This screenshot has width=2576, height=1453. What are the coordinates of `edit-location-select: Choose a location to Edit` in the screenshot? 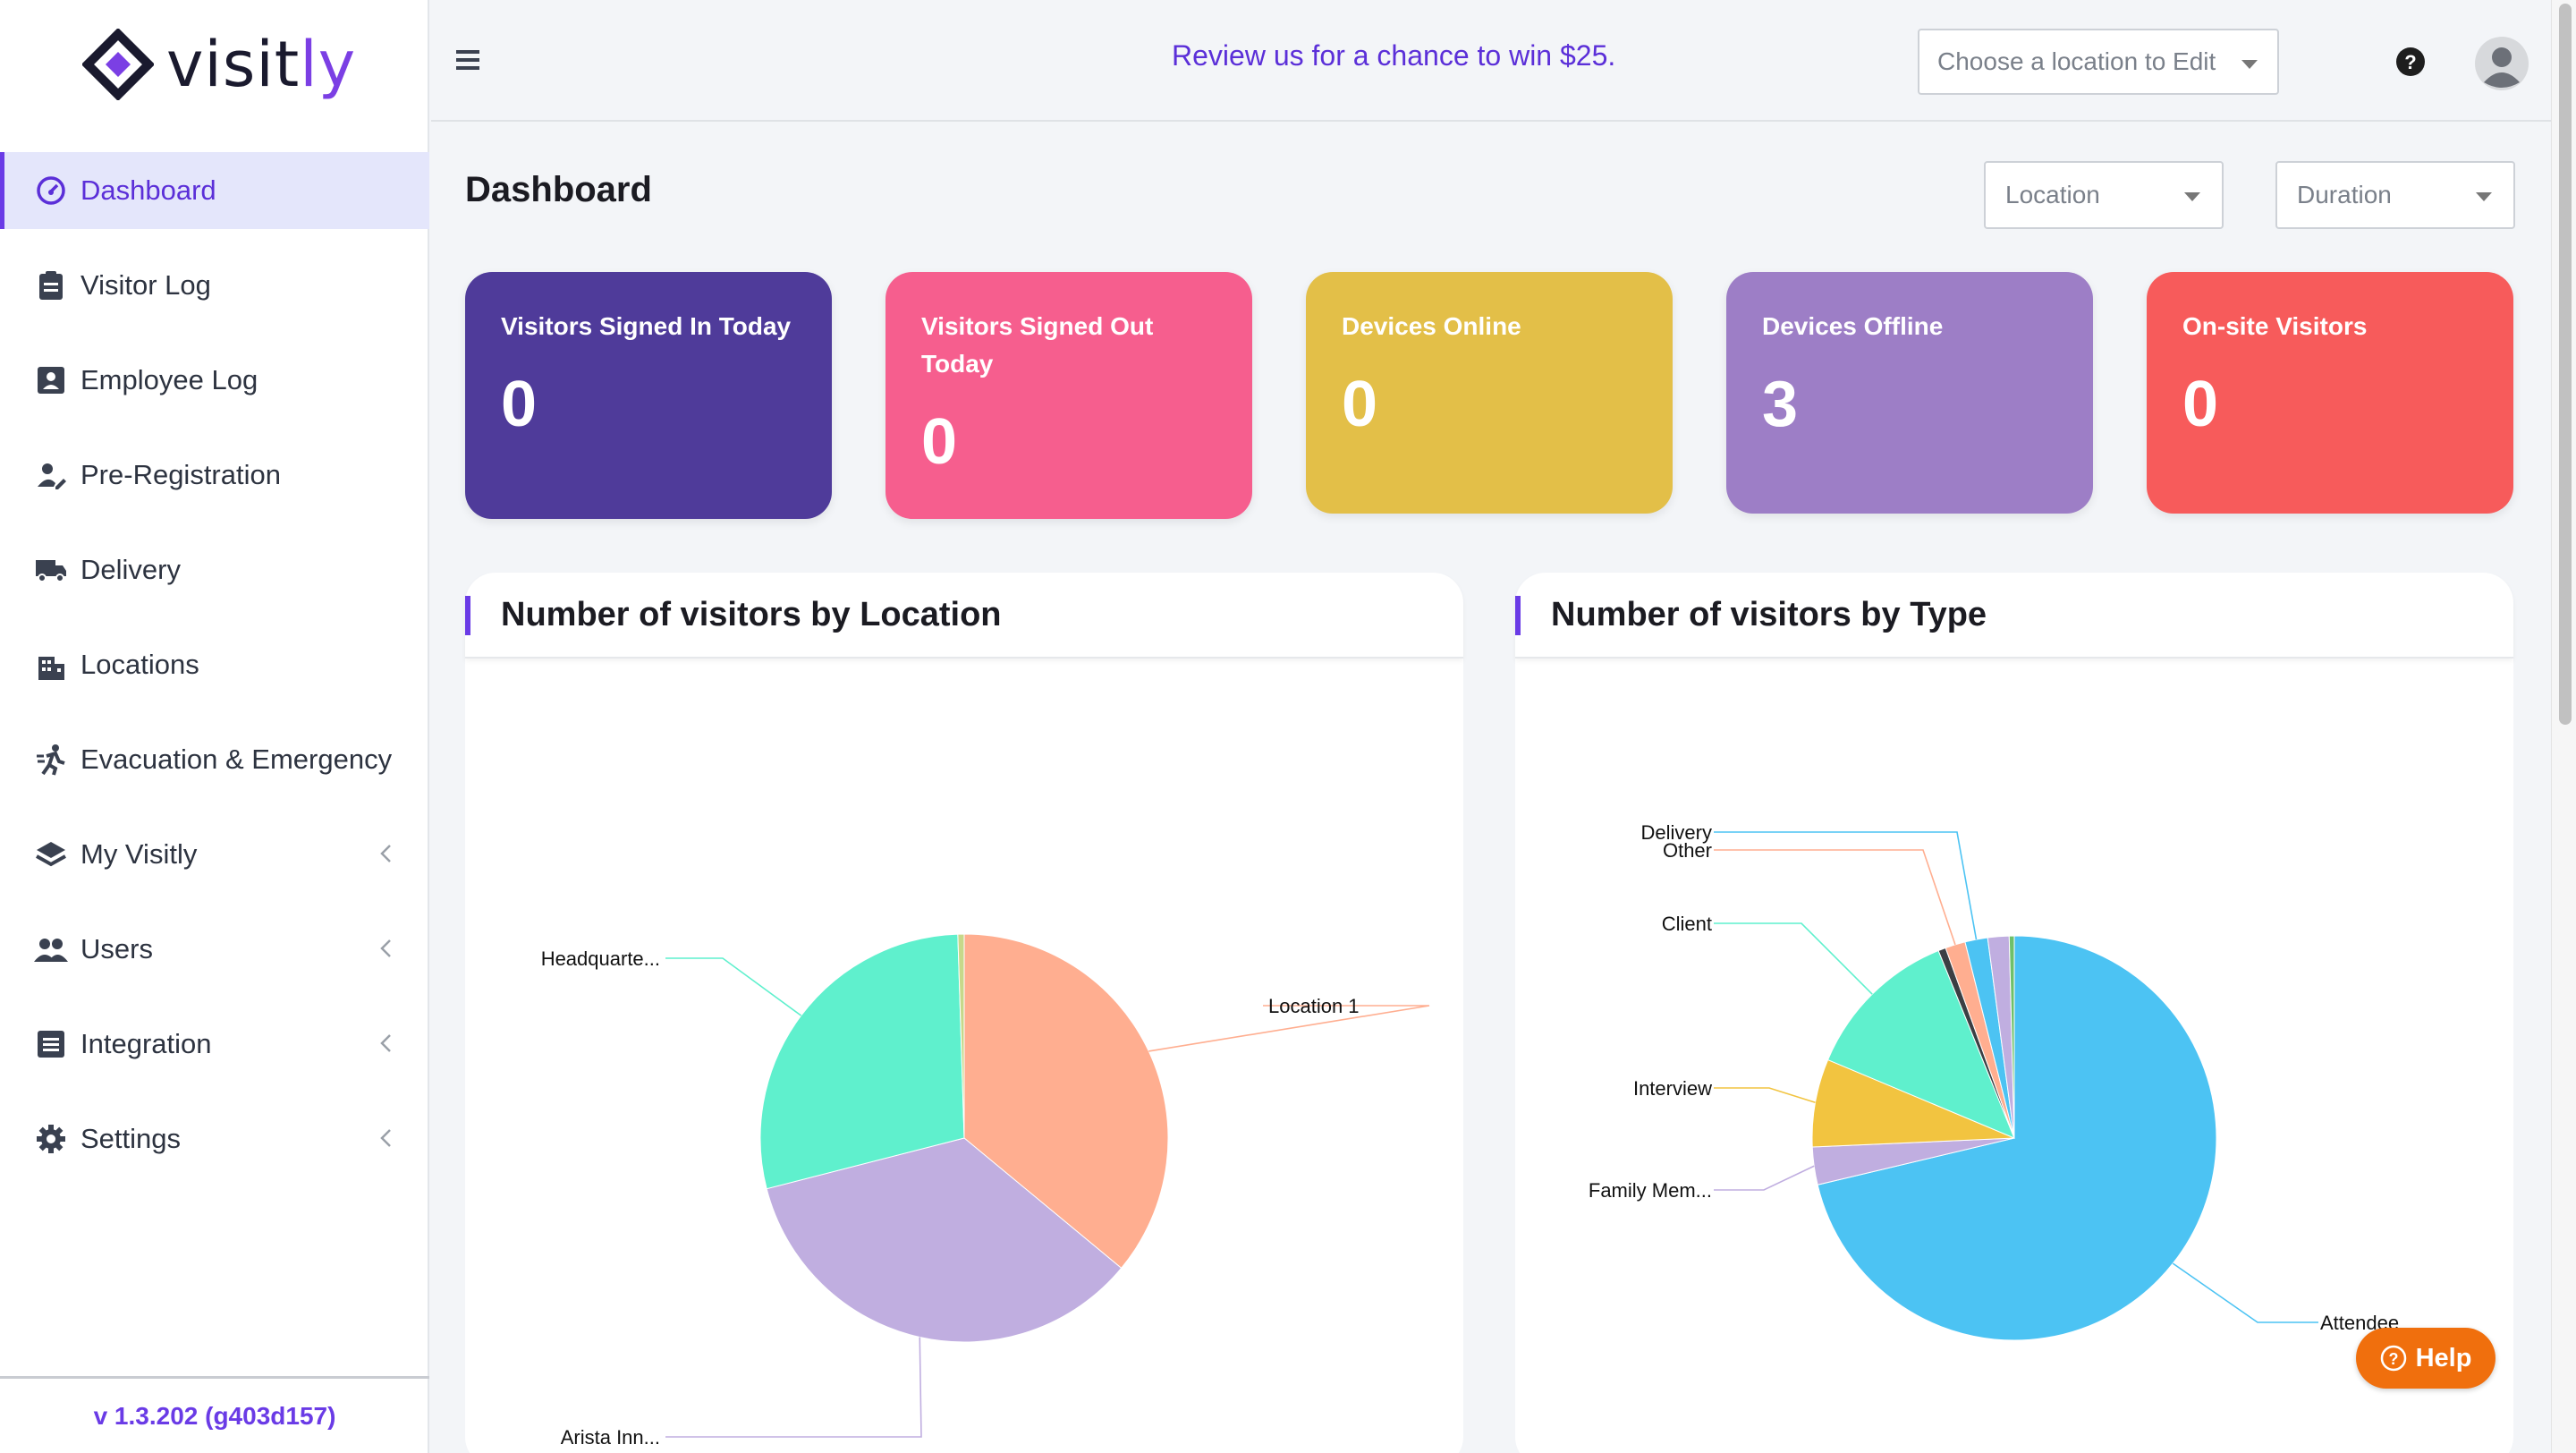 It's located at (2098, 62).